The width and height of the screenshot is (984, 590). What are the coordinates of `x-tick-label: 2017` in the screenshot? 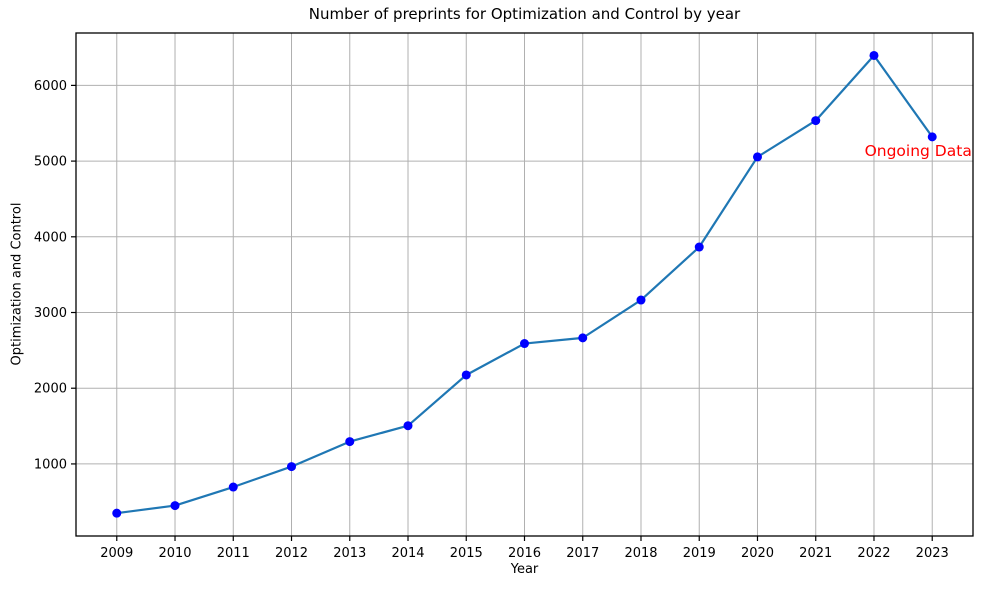 It's located at (582, 553).